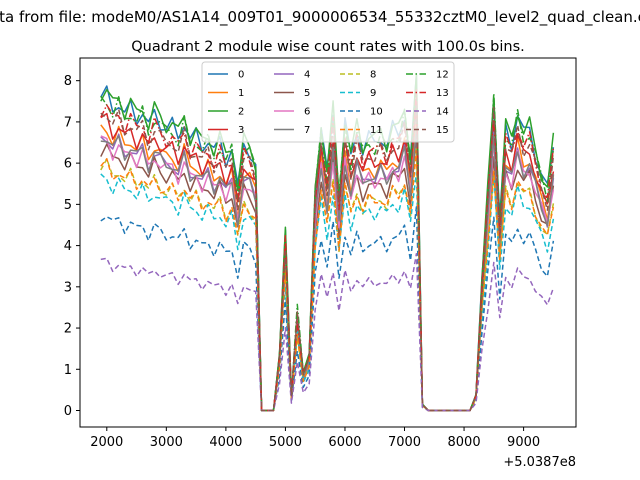  Describe the element at coordinates (404, 442) in the screenshot. I see `x-tick-label: 7000` at that location.